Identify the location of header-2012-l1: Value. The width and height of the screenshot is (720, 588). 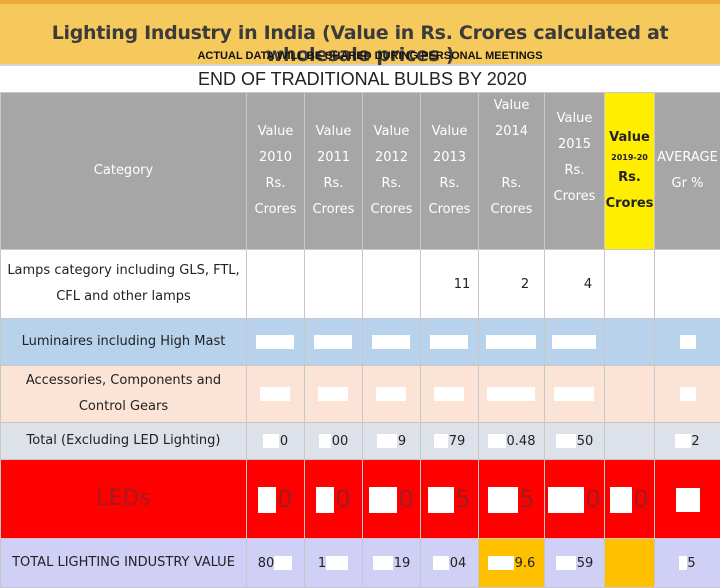
(391, 132).